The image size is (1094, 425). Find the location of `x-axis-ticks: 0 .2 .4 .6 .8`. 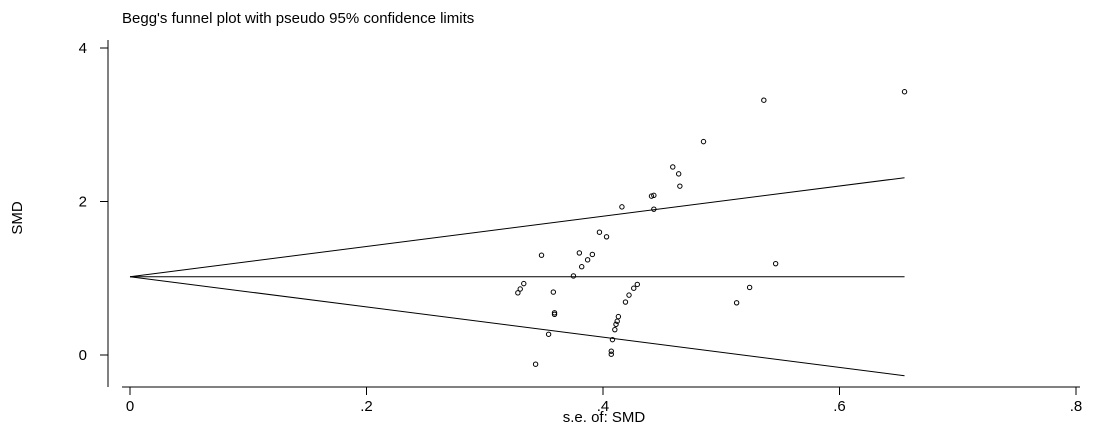

x-axis-ticks: 0 .2 .4 .6 .8 is located at coordinates (604, 401).